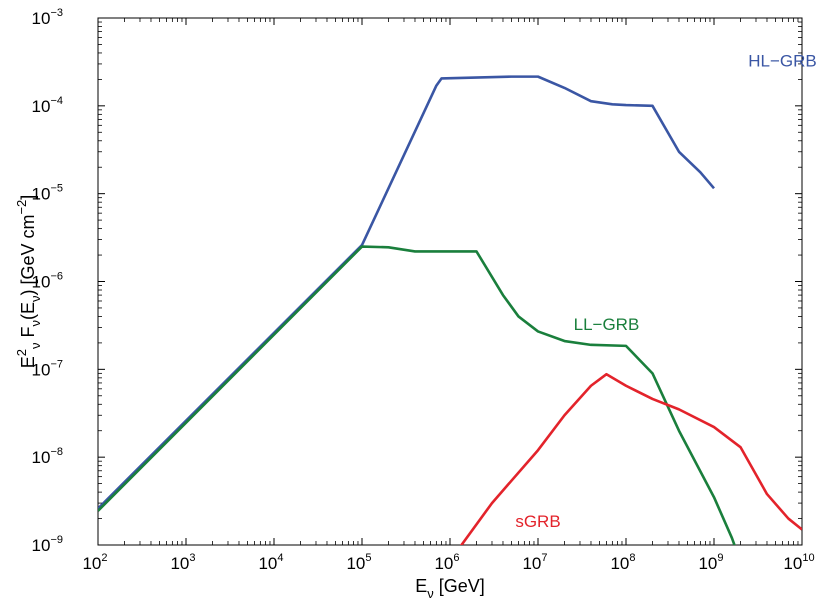  What do you see at coordinates (782, 61) in the screenshot?
I see `series-label-hl-grb: HL−GRB` at bounding box center [782, 61].